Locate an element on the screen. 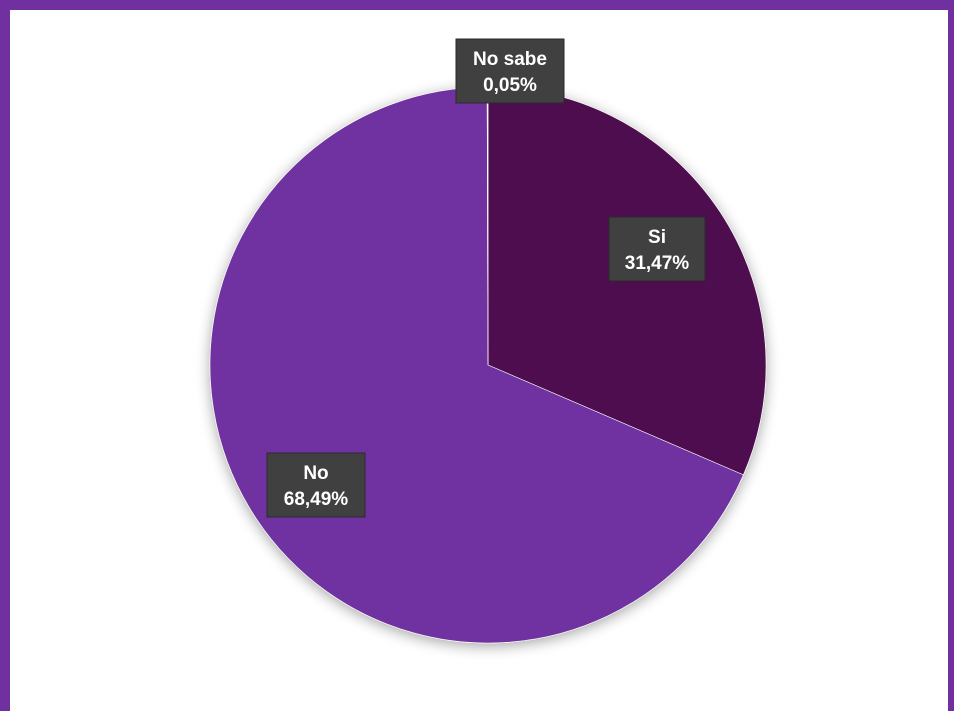  data-label-si: Si 31,47% is located at coordinates (657, 249).